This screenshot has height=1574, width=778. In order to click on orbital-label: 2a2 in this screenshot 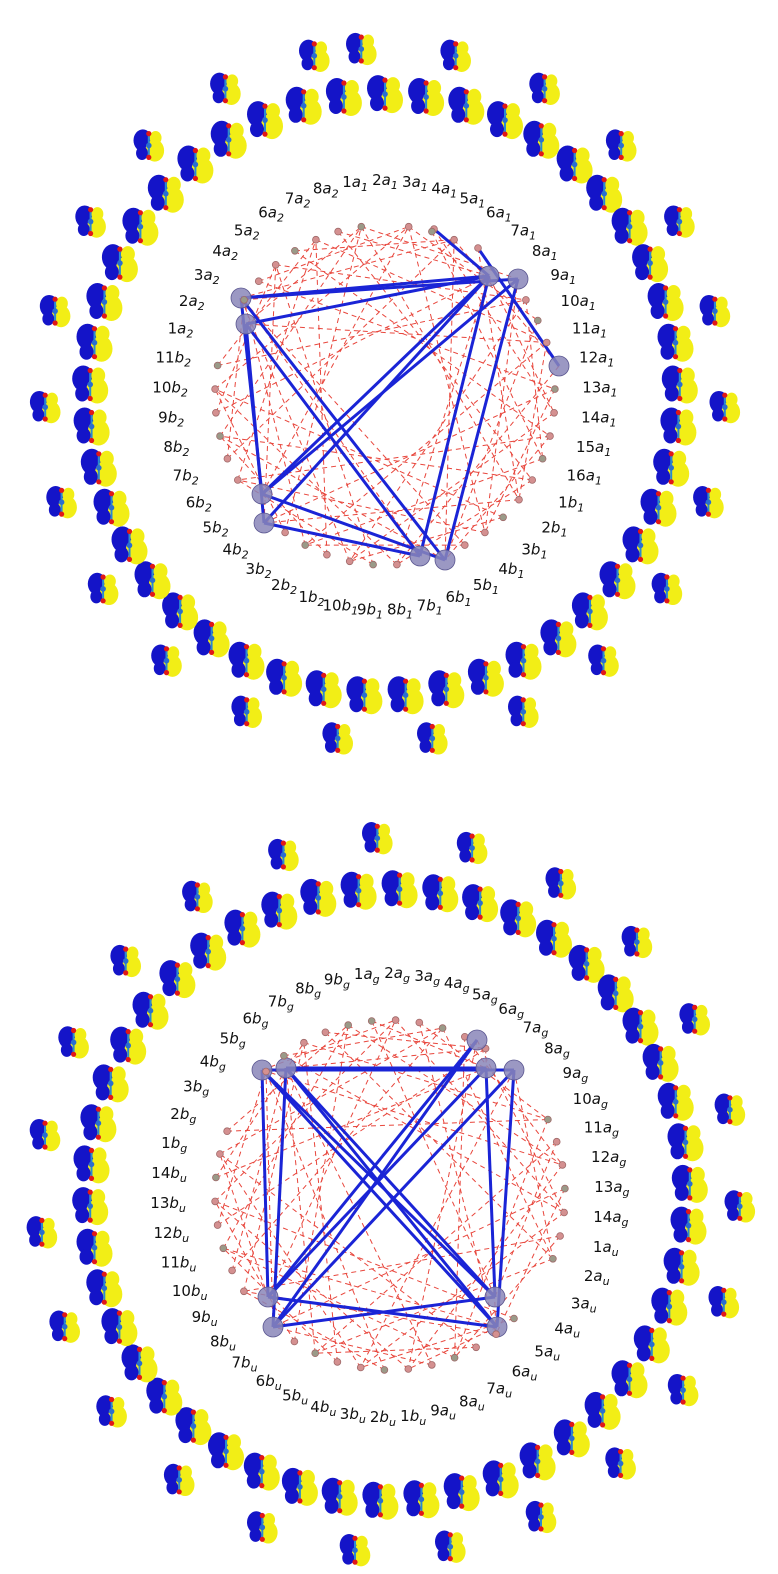, I will do `click(192, 302)`.